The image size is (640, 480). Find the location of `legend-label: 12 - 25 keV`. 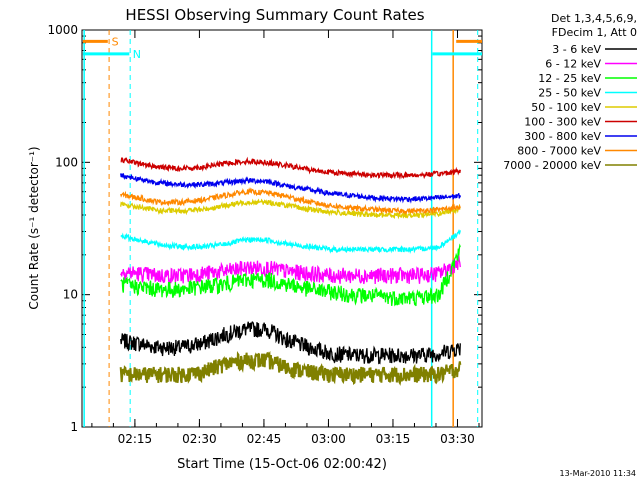

legend-label: 12 - 25 keV is located at coordinates (569, 78).